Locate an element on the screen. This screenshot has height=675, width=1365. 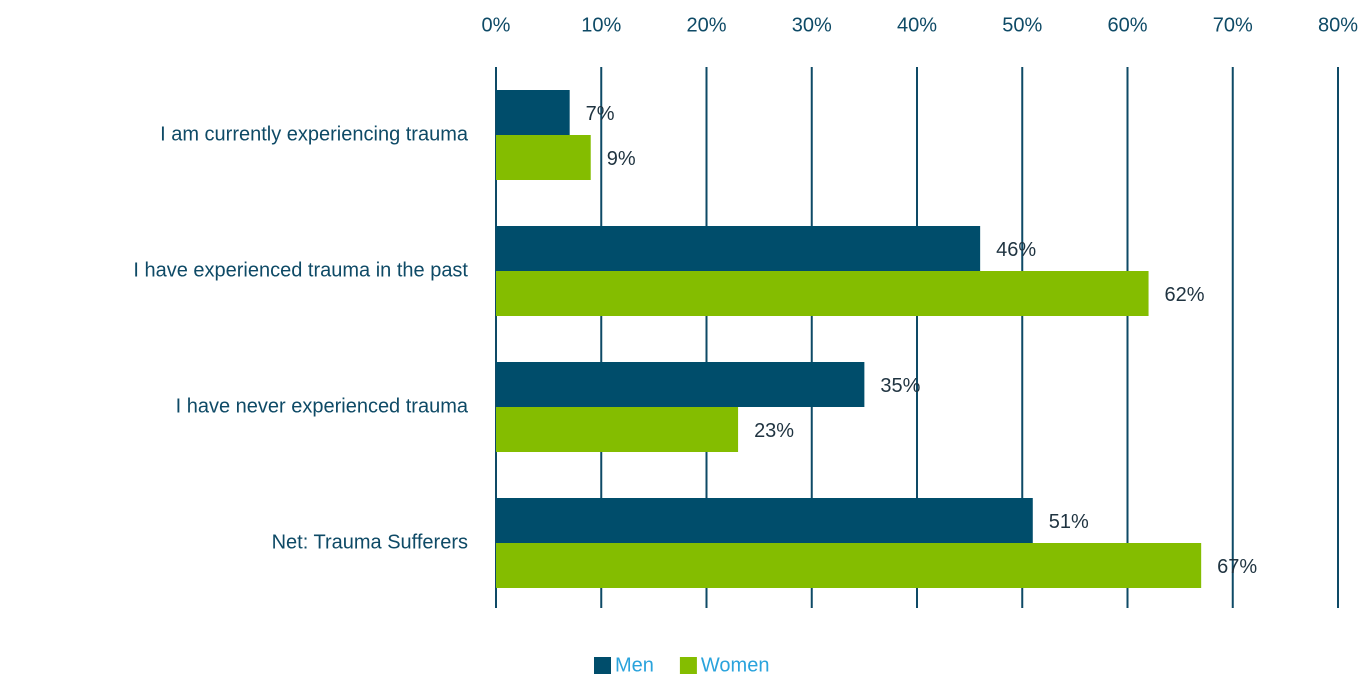
x-tick-label: 10% is located at coordinates (601, 25).